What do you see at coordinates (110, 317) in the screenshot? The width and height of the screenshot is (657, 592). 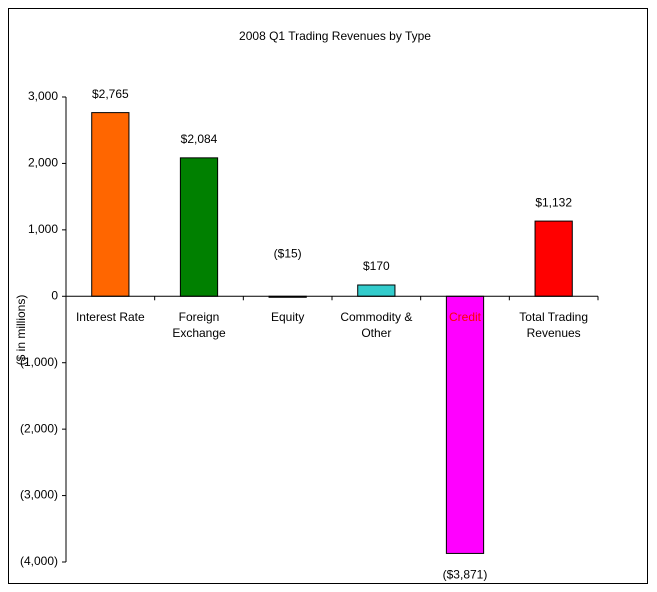 I see `x-tick-label: Interest Rate` at bounding box center [110, 317].